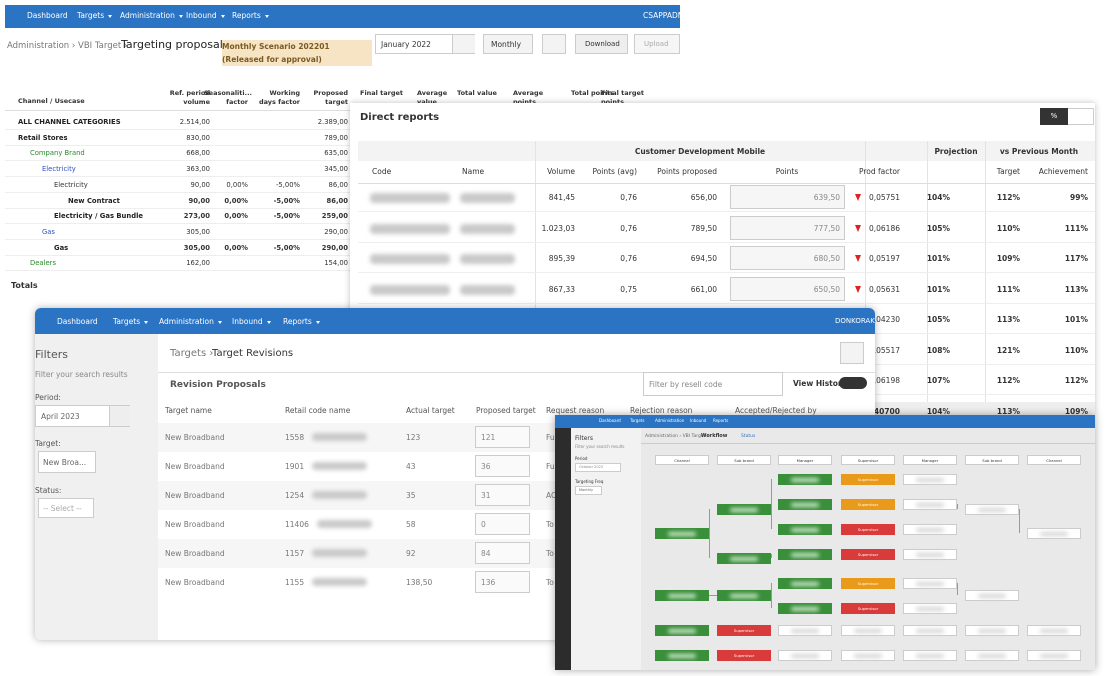 This screenshot has width=1110, height=676. Describe the element at coordinates (336, 263) in the screenshot. I see `row-cell: 154,00` at that location.